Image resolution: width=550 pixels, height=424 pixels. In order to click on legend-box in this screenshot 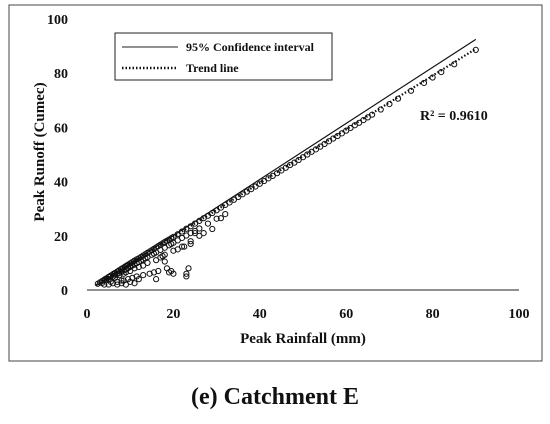, I will do `click(223, 56)`.